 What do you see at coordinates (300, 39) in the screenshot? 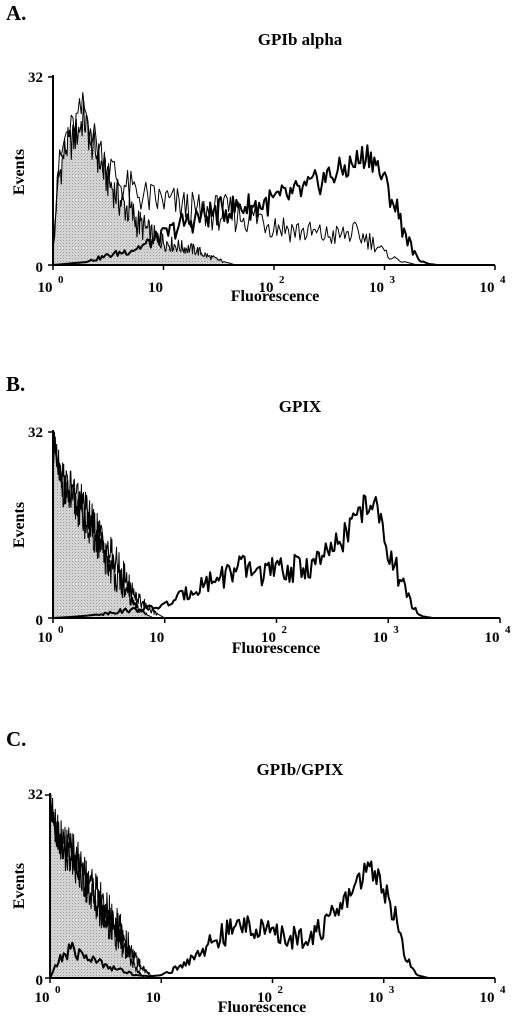
I see `chart-title: GPIb alpha` at bounding box center [300, 39].